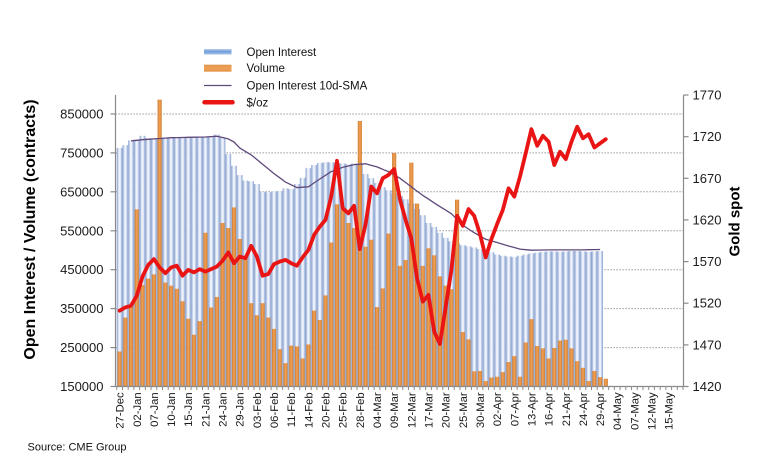 The width and height of the screenshot is (757, 467). I want to click on svg-text: 14-Feb, so click(309, 410).